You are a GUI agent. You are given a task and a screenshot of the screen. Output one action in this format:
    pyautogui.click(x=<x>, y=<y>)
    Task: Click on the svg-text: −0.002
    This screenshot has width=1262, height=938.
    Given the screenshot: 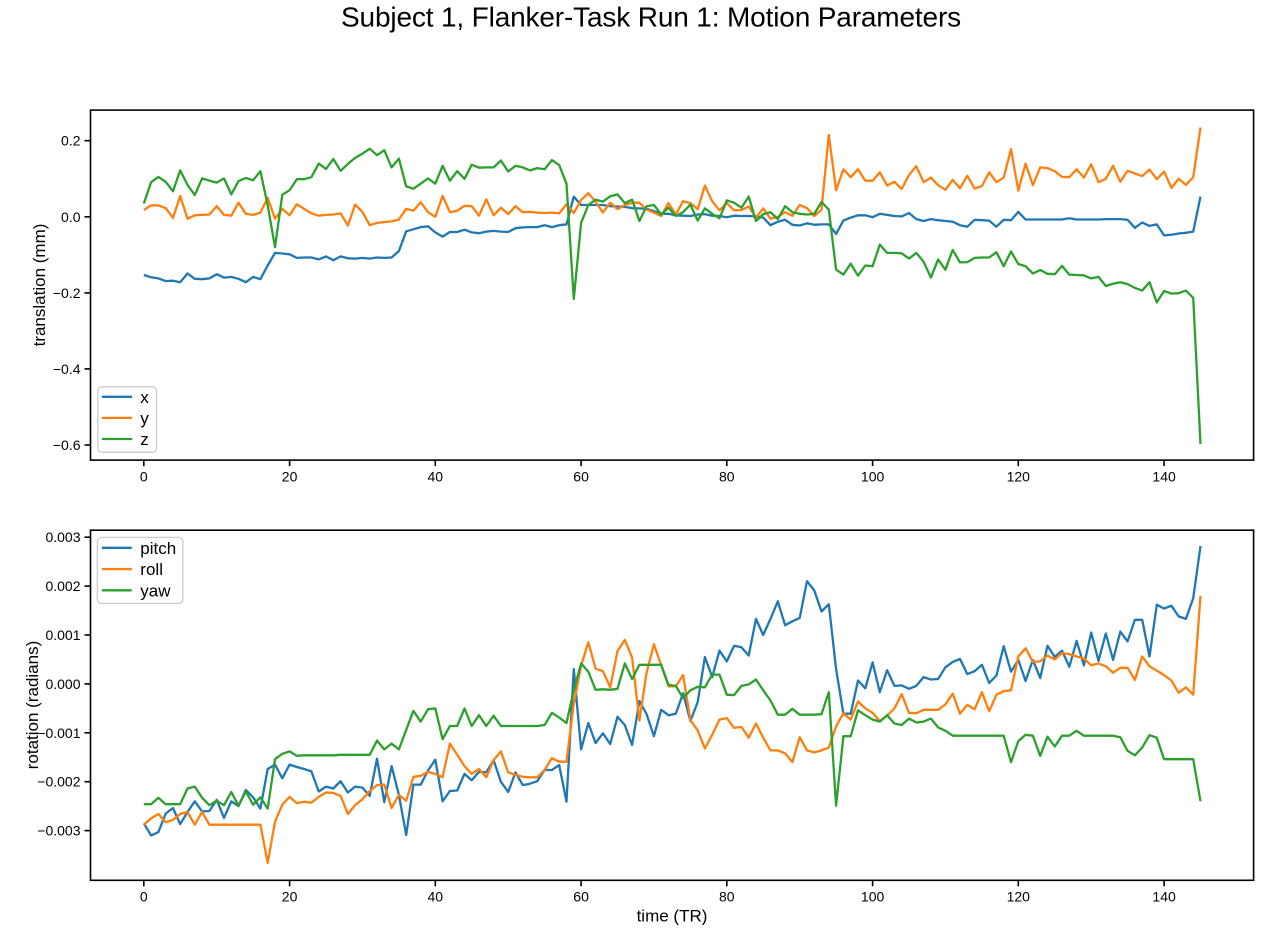 What is the action you would take?
    pyautogui.click(x=58, y=782)
    